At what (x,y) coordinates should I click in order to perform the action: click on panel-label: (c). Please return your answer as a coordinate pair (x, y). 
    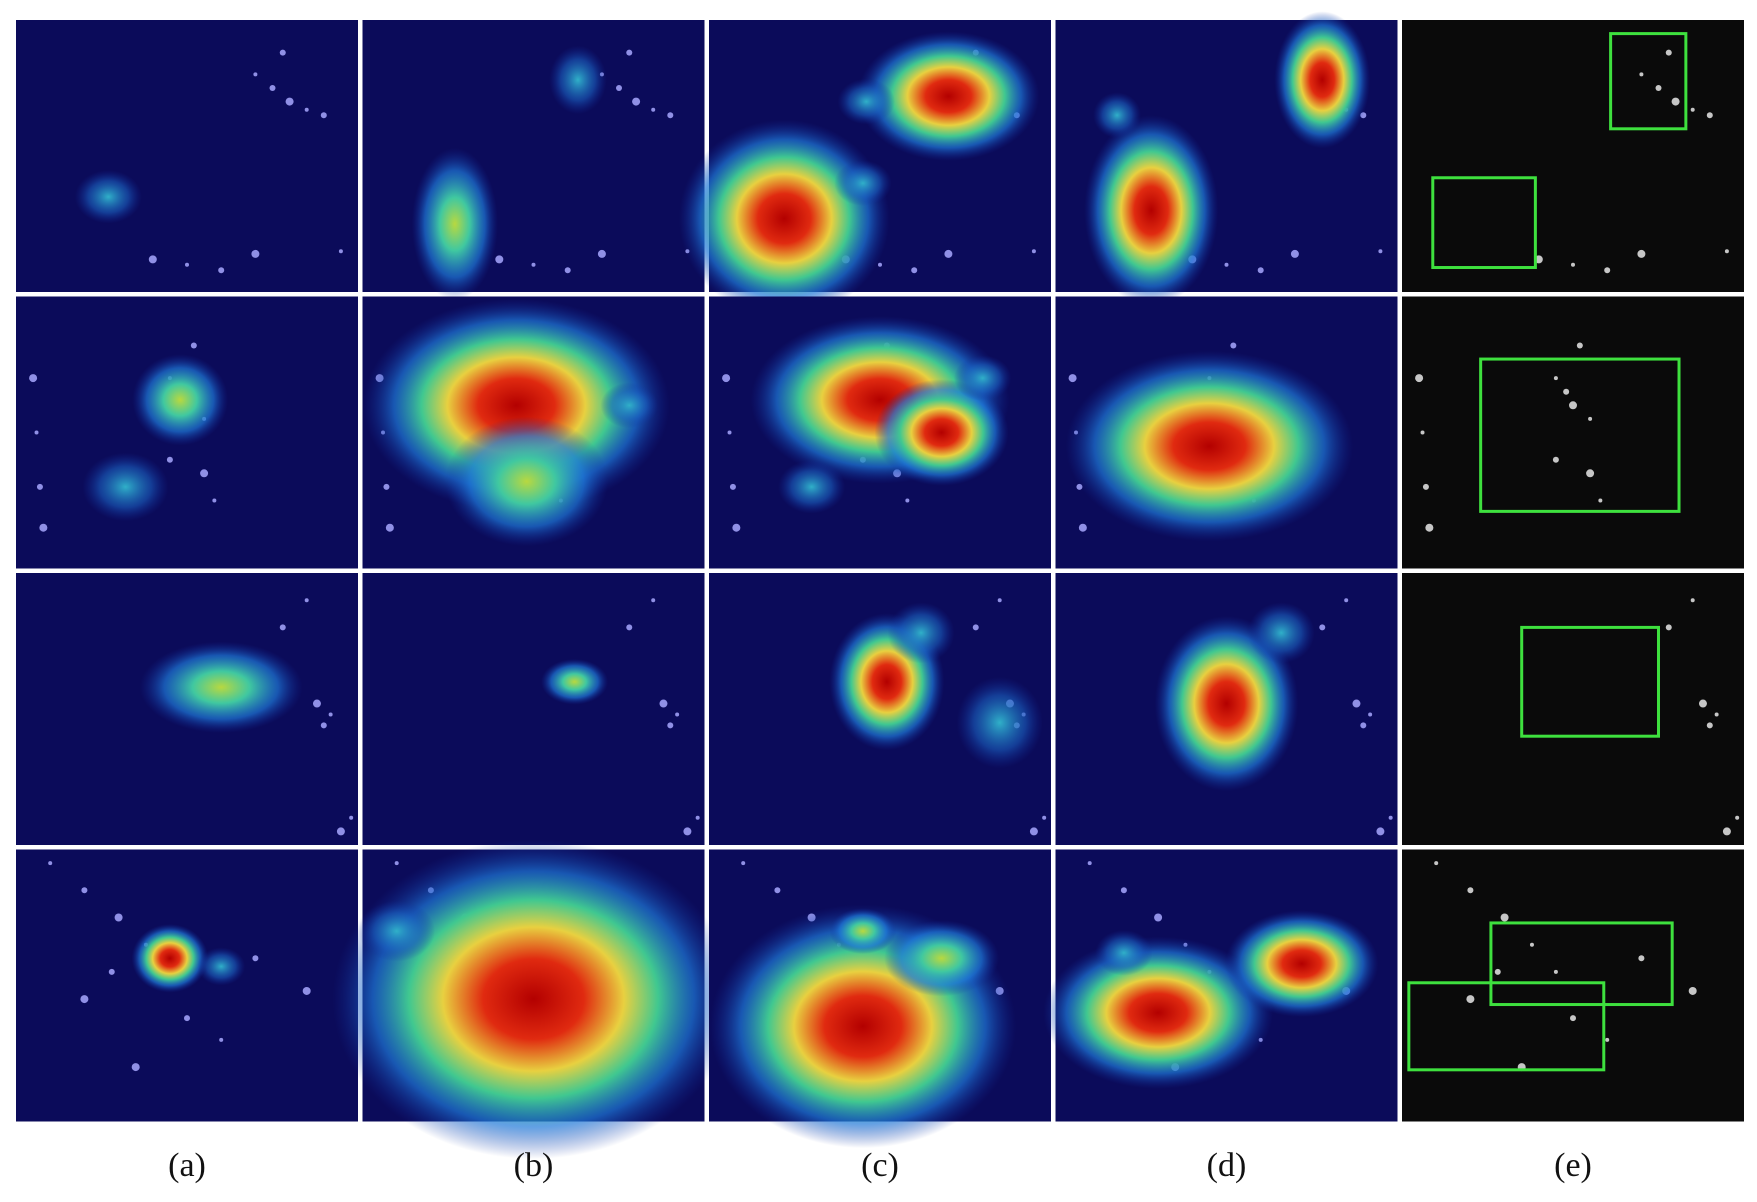
    Looking at the image, I should click on (880, 1165).